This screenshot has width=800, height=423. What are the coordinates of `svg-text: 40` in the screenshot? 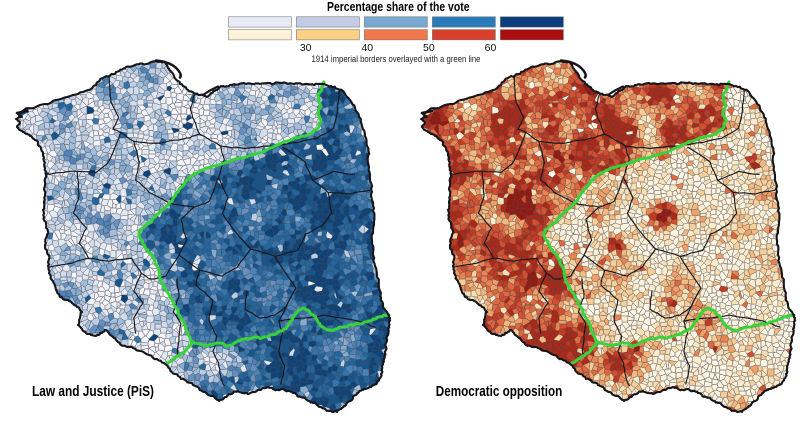 It's located at (367, 48).